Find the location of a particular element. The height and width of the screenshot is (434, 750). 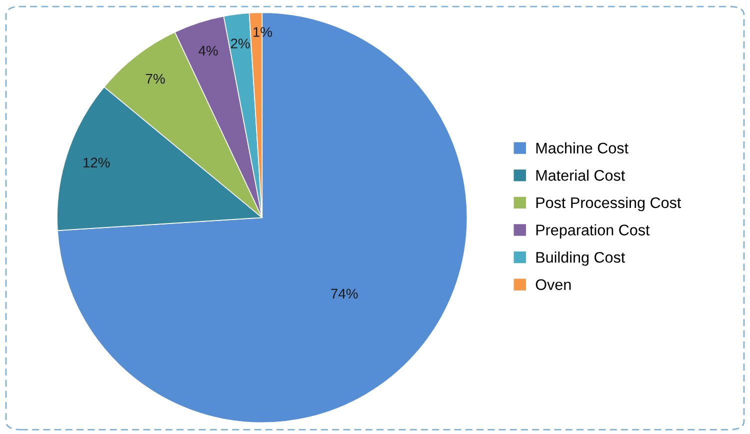

legend-label: Material Cost is located at coordinates (581, 175).